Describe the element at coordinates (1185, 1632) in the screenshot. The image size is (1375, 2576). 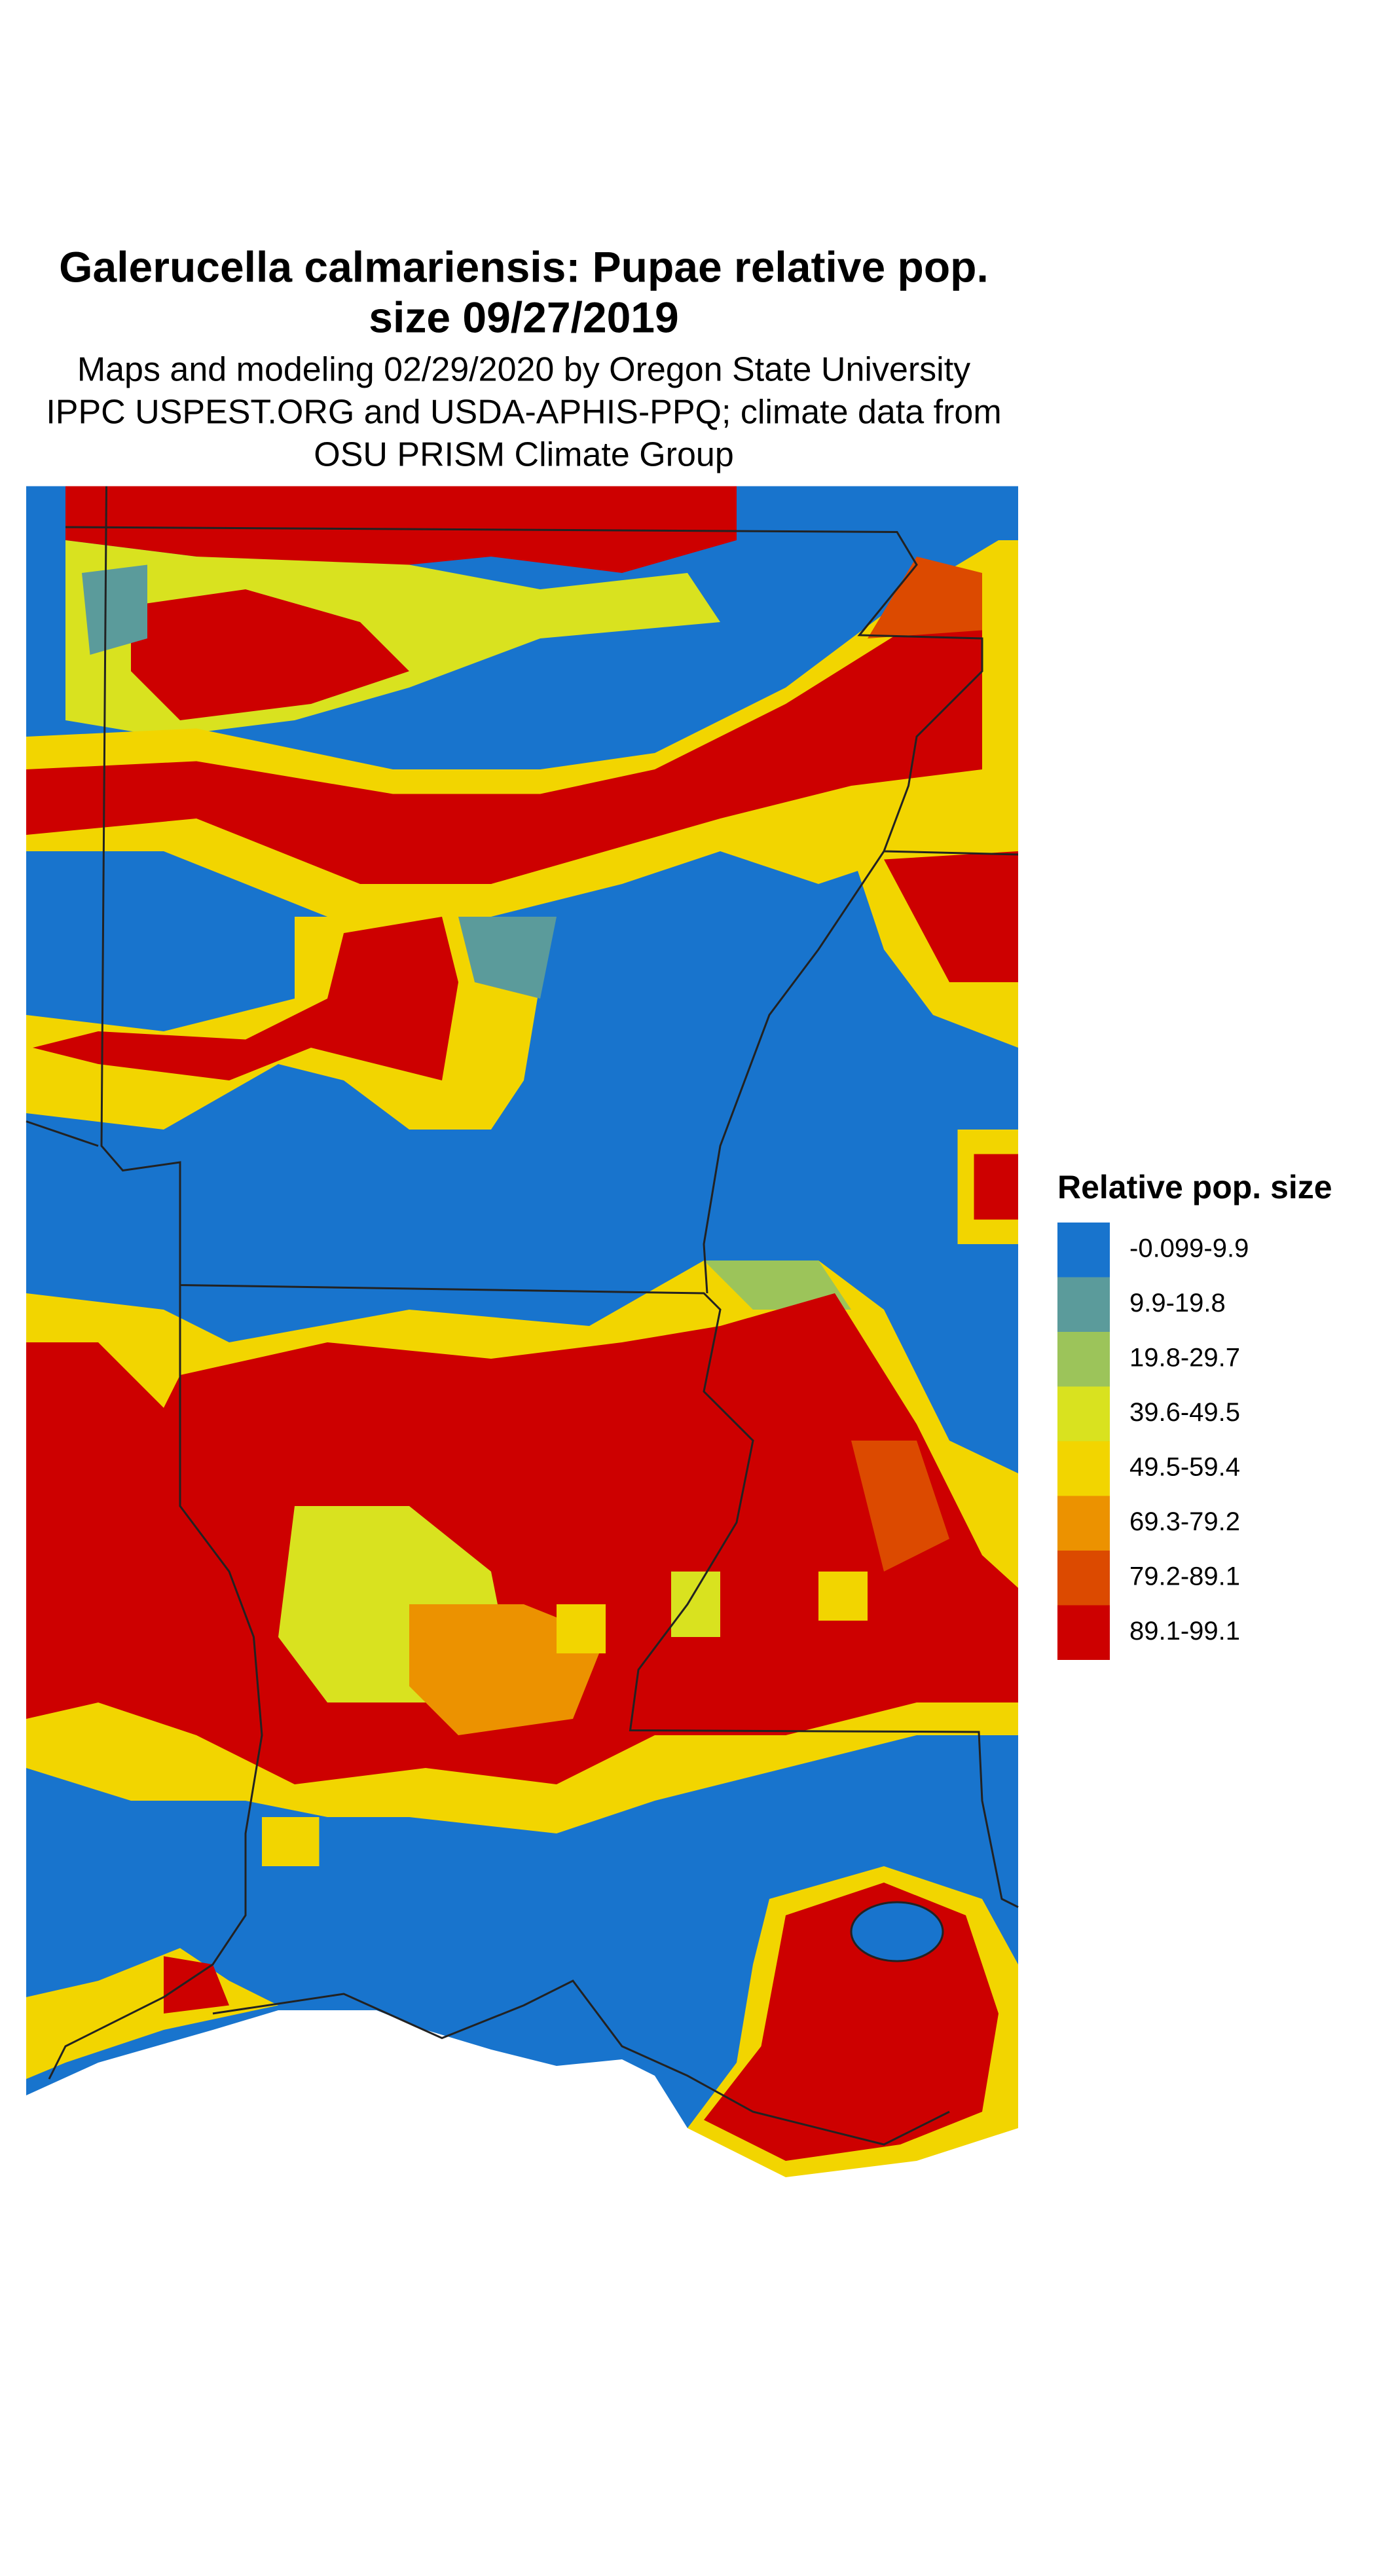
I see `legend-label: 89.1-99.1` at that location.